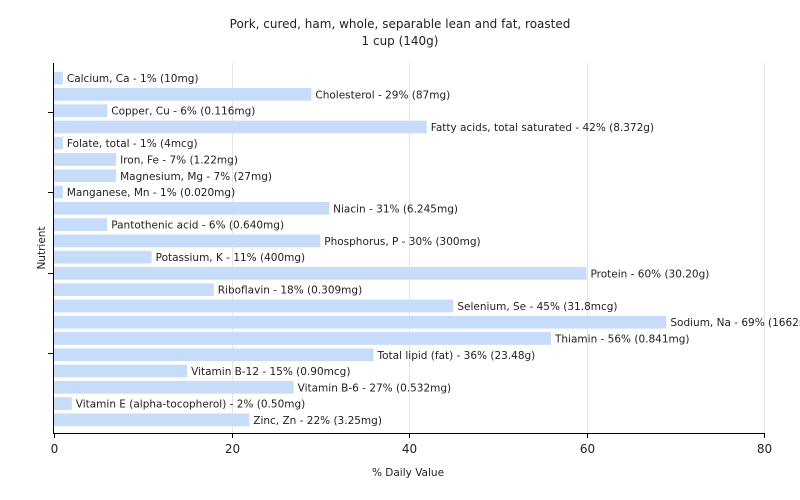 The height and width of the screenshot is (500, 800). What do you see at coordinates (290, 291) in the screenshot?
I see `bar-label: Riboflavin - 18% (0.309mg)` at bounding box center [290, 291].